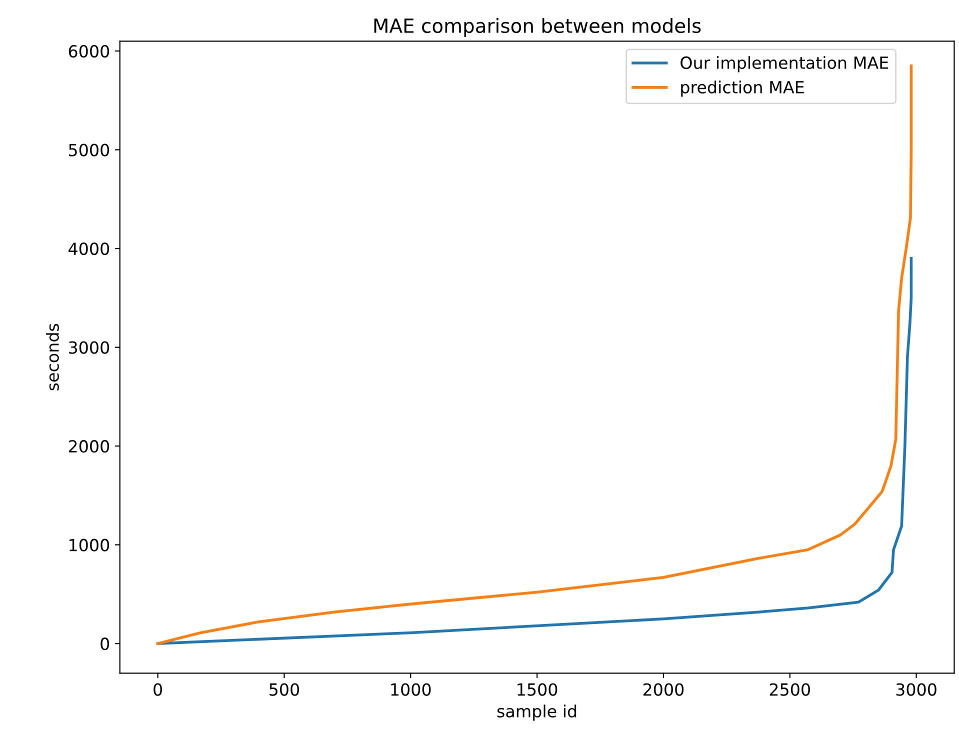 The image size is (959, 748). I want to click on x-tick-label: 2000, so click(663, 689).